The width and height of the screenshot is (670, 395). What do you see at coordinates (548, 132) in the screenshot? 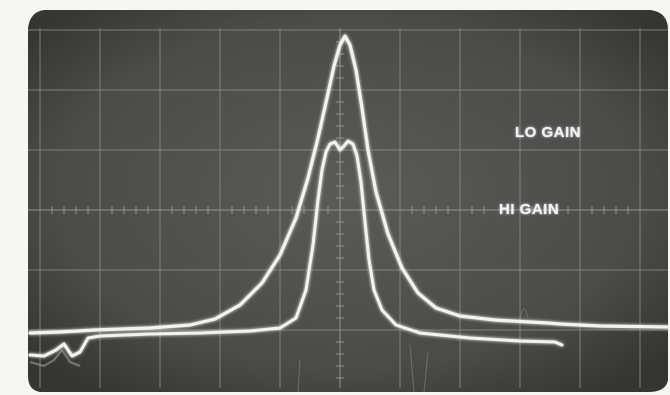
I see `lo-gain-label: LO GAIN` at bounding box center [548, 132].